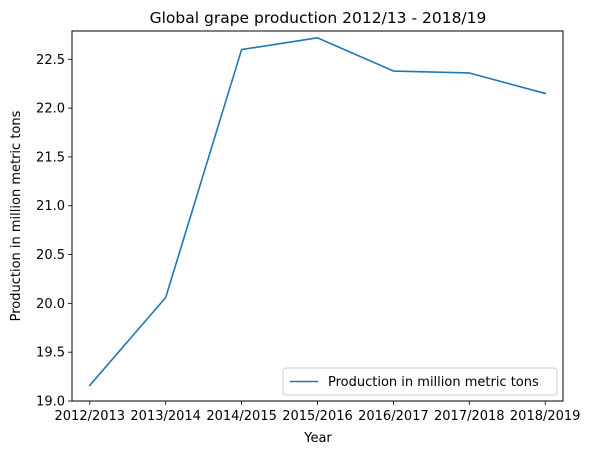 This screenshot has width=591, height=455. Describe the element at coordinates (50, 353) in the screenshot. I see `y-tick-label: 19.5` at that location.